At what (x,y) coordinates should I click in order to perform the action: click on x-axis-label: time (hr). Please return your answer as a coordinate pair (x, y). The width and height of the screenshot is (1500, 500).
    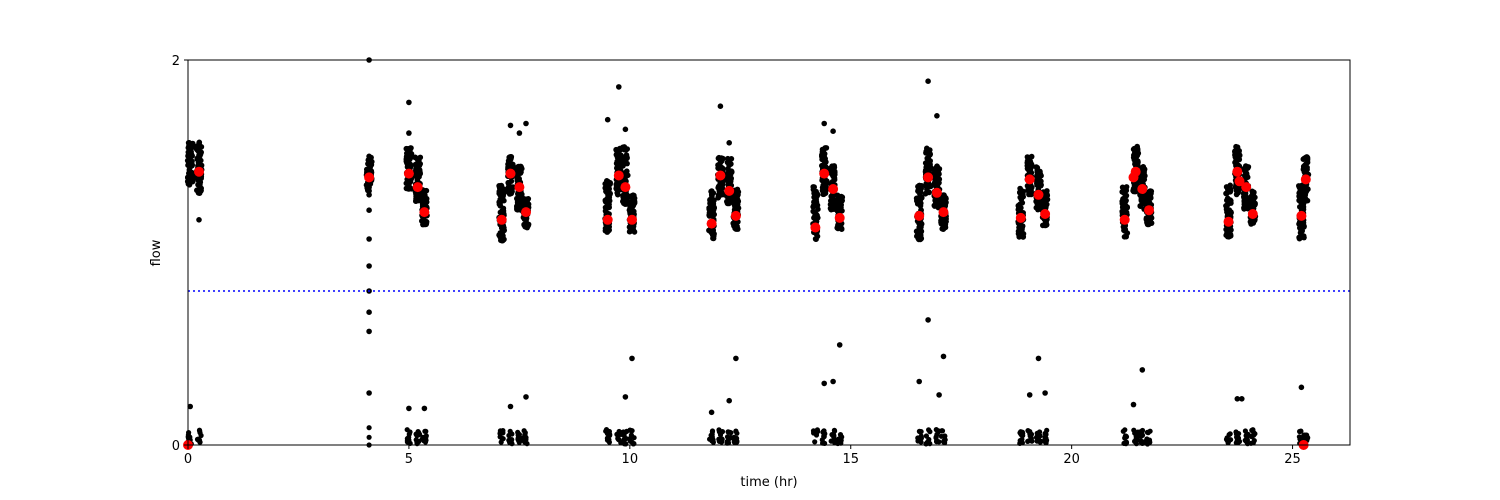
    Looking at the image, I should click on (768, 482).